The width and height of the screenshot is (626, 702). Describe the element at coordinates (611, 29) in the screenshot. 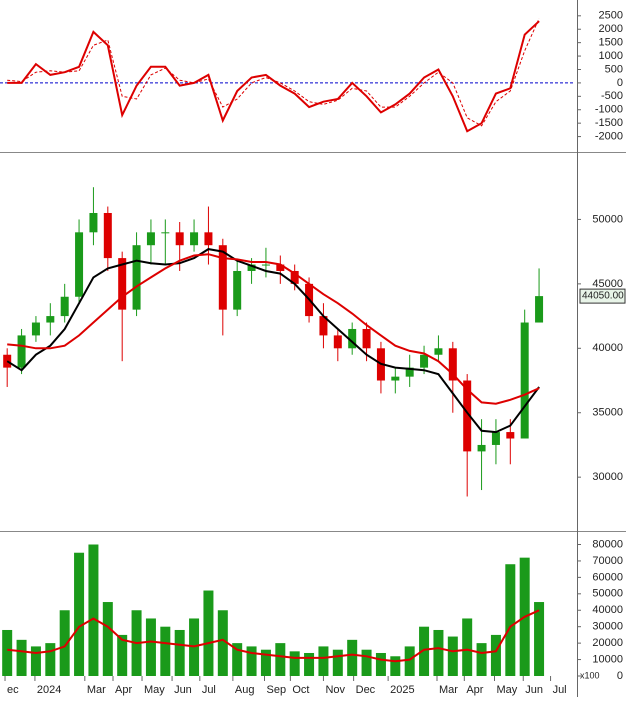

I see `y-tick-label: 2000` at that location.